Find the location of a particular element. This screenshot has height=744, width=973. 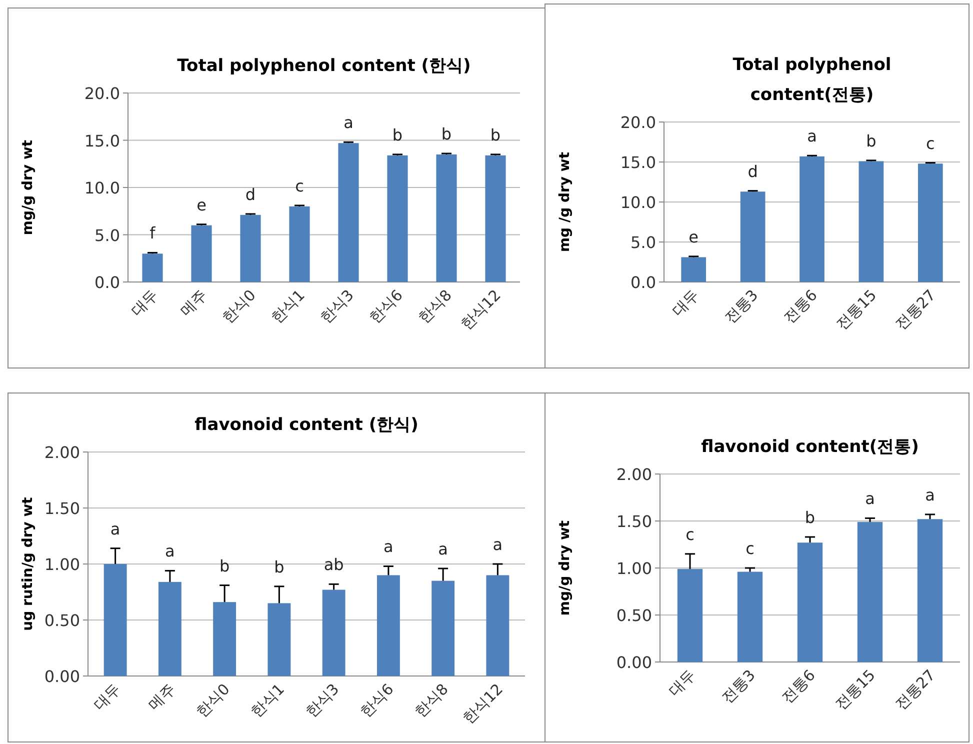

chart-title: Total polyphenol content (한식) is located at coordinates (324, 66).